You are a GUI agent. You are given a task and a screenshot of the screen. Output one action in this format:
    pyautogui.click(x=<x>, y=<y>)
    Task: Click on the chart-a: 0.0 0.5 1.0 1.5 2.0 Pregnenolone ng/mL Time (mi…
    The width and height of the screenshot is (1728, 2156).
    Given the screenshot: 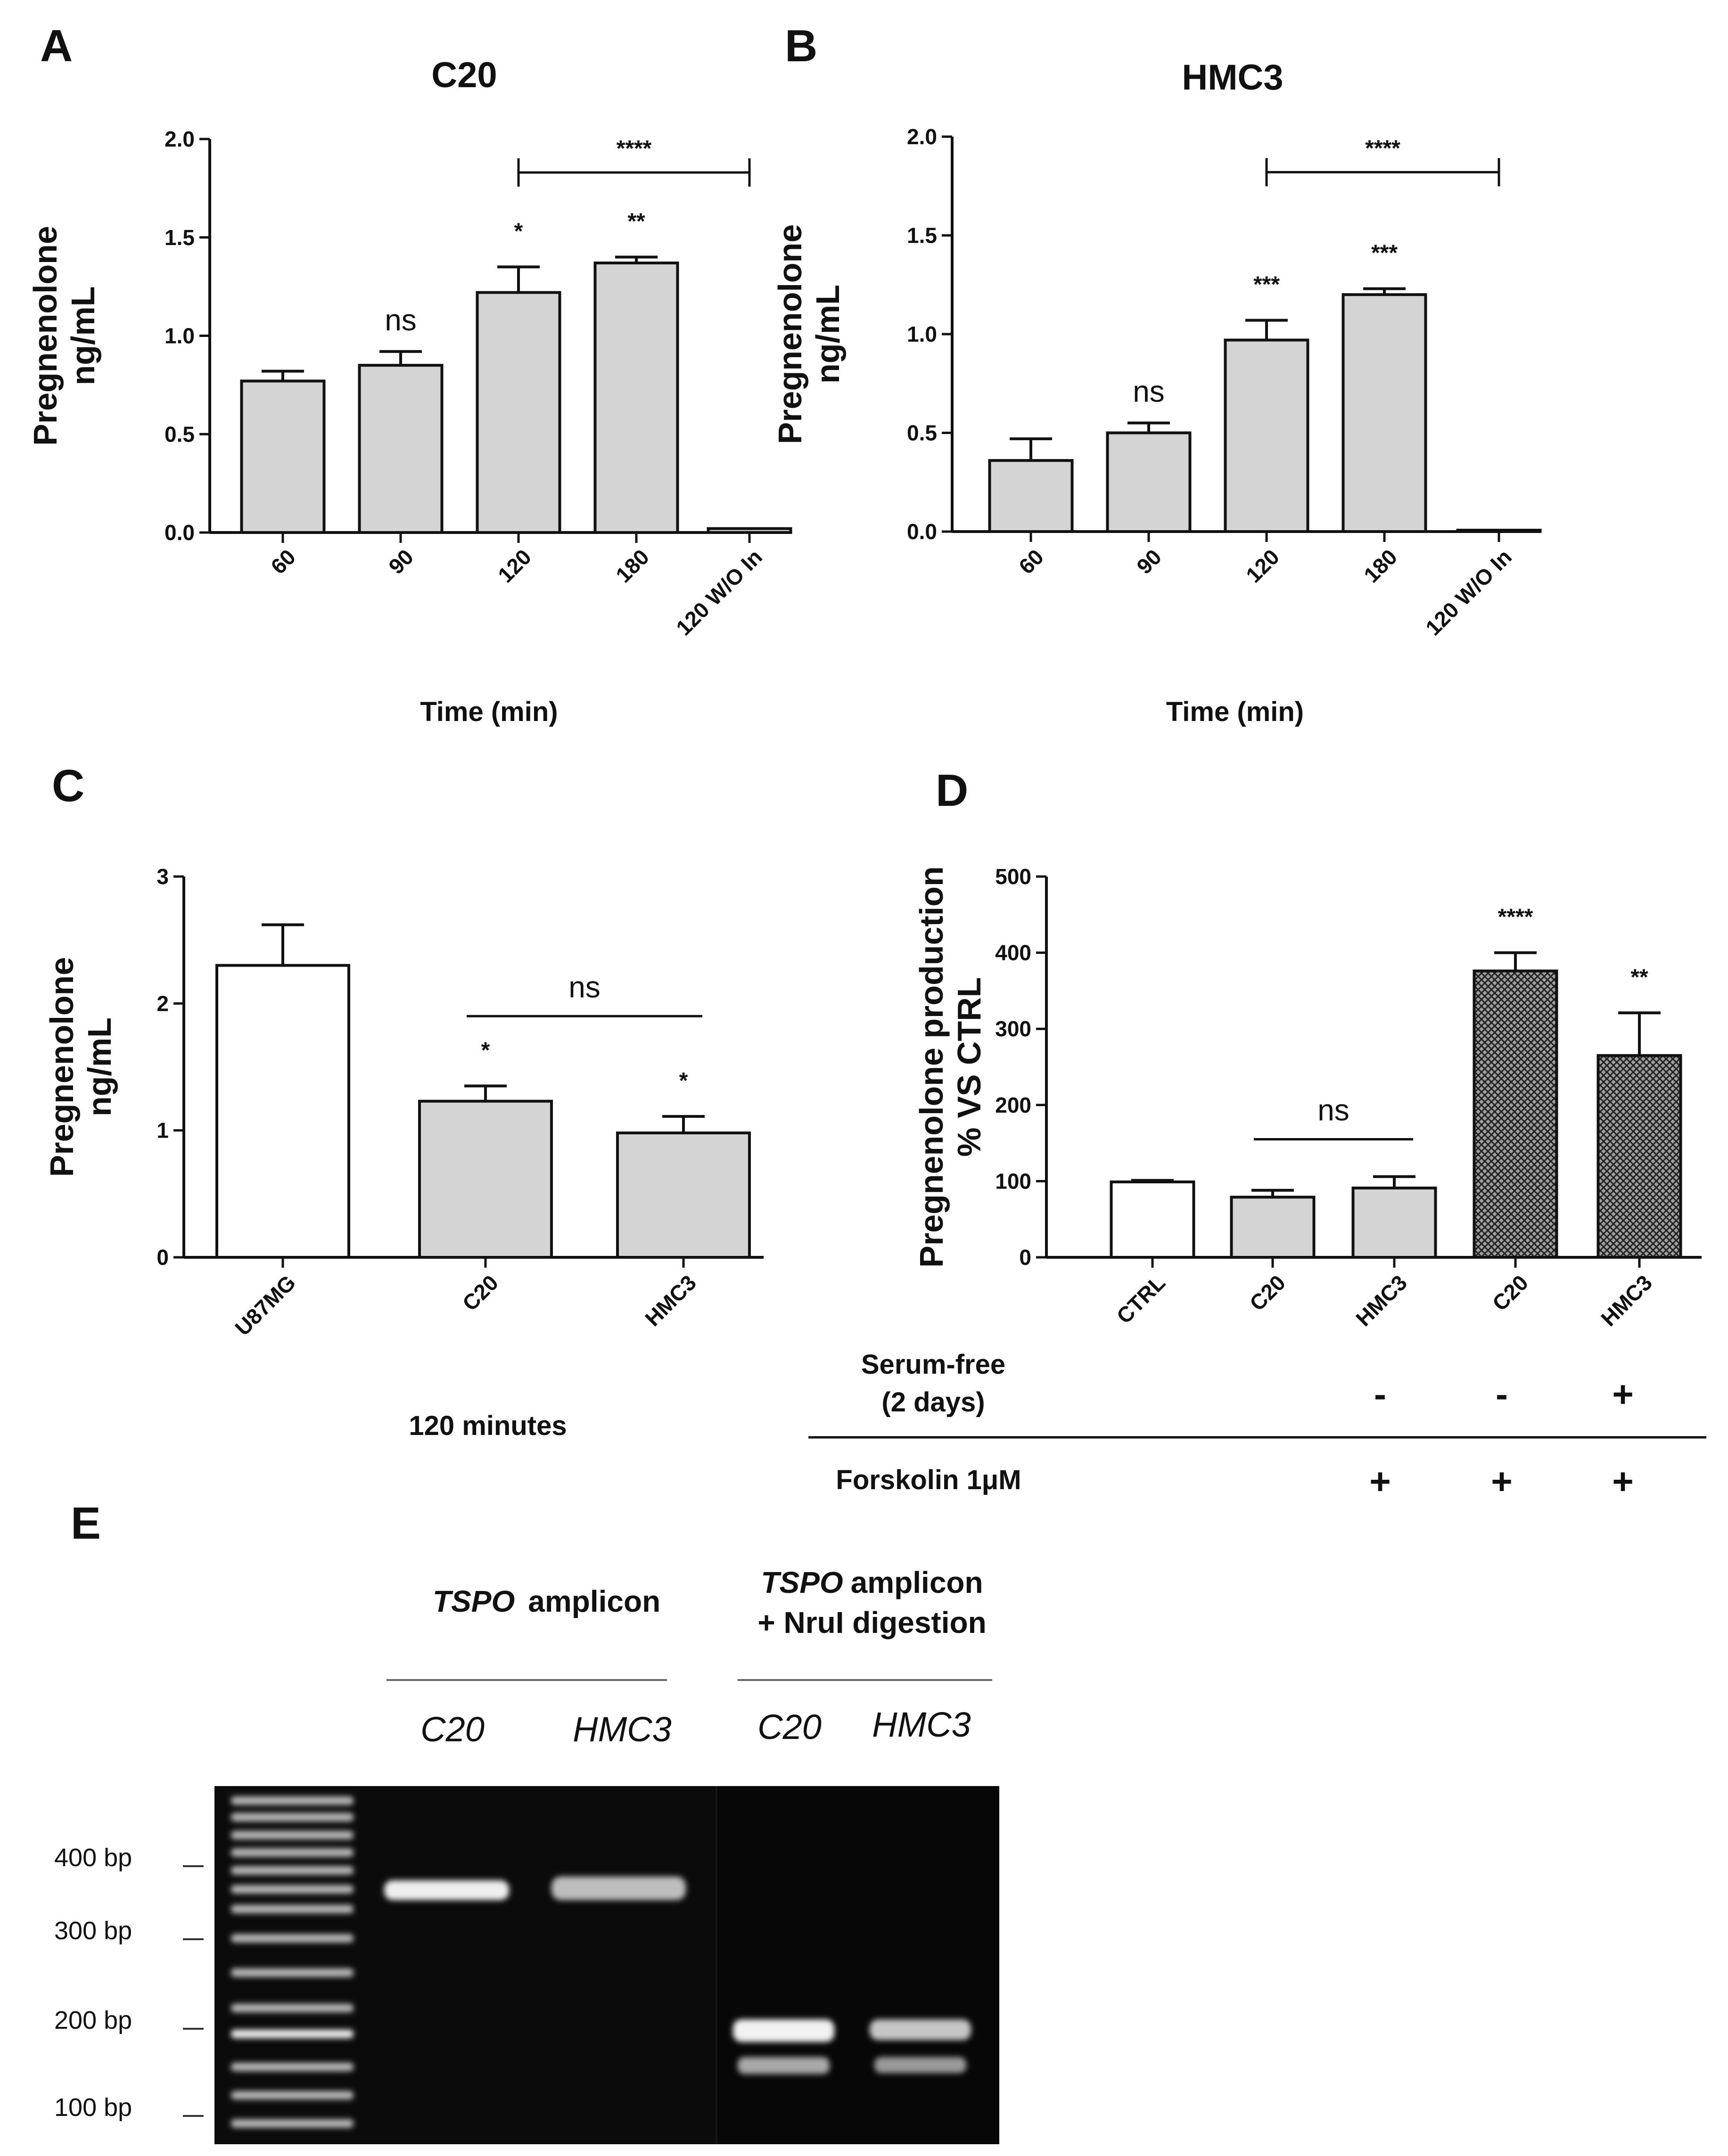 What is the action you would take?
    pyautogui.click(x=409, y=427)
    